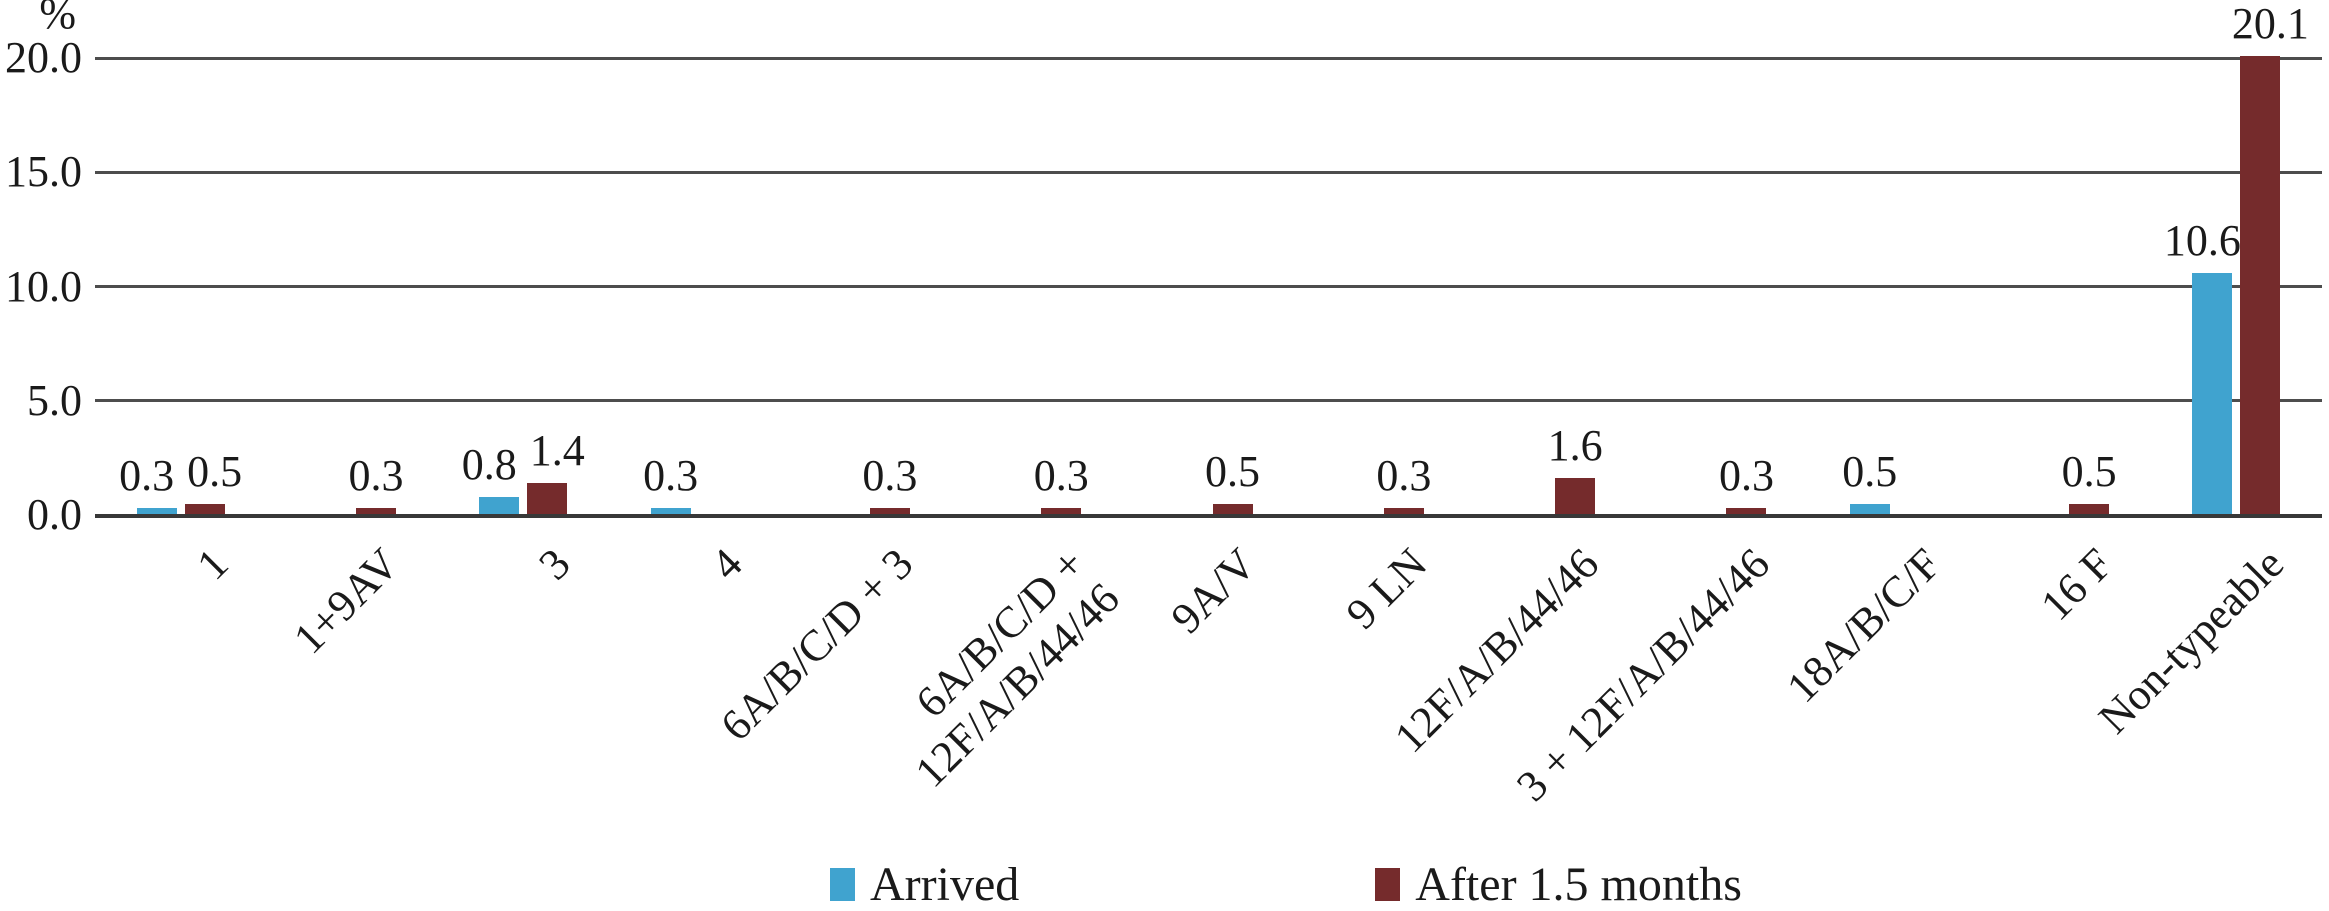 Image resolution: width=2329 pixels, height=911 pixels. I want to click on x-category-label: 18A/B/C/F, so click(1864, 625).